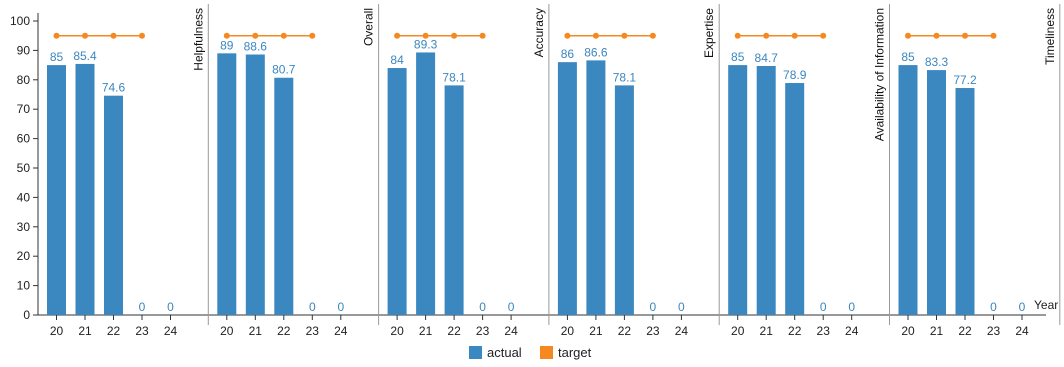 This screenshot has width=1064, height=367. What do you see at coordinates (24, 109) in the screenshot?
I see `y-tick-label: 70` at bounding box center [24, 109].